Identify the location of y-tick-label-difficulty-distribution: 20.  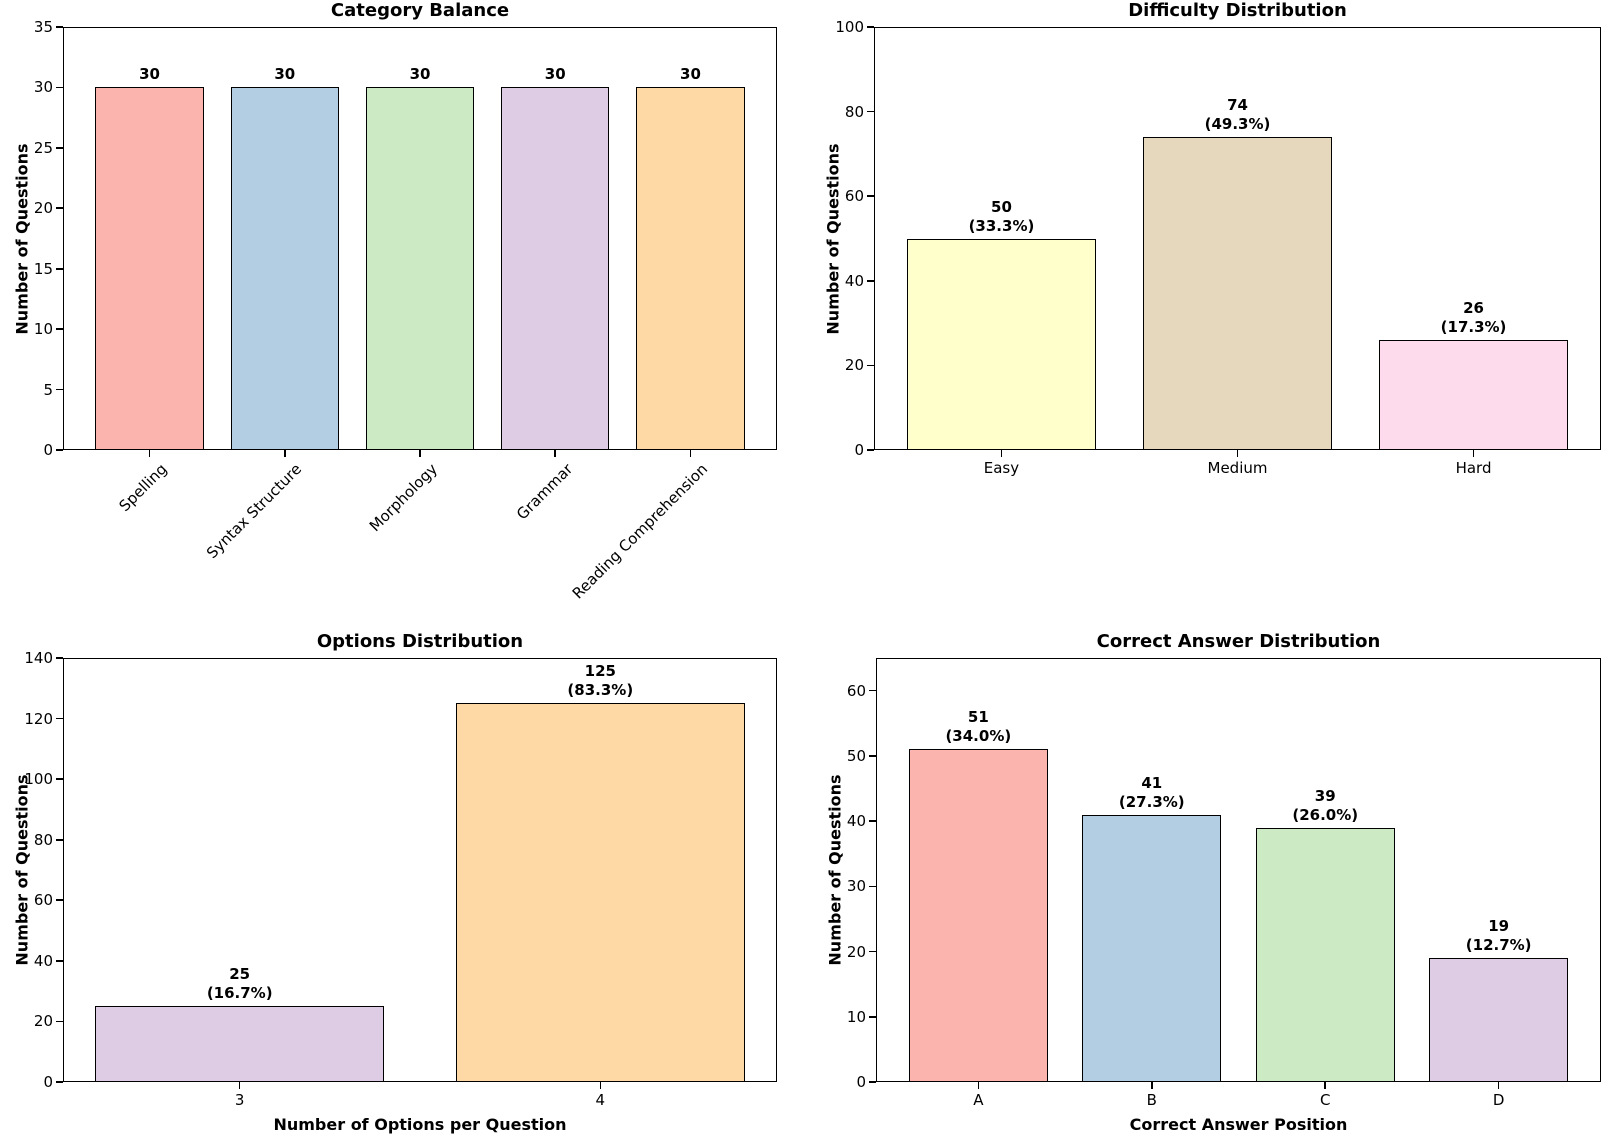
(854, 365).